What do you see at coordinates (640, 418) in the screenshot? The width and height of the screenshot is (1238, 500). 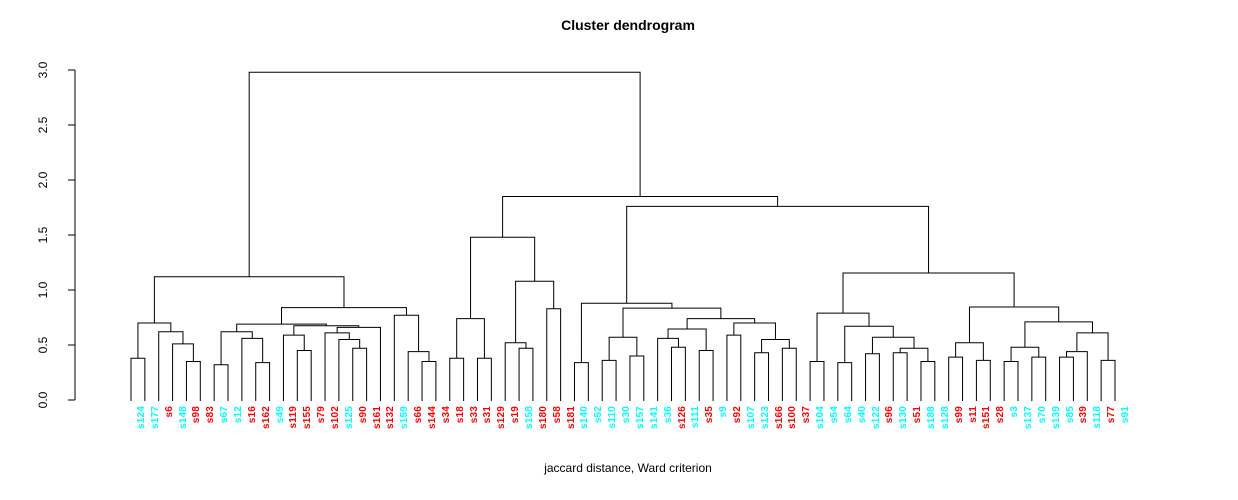 I see `leaf-label-s157: s157` at bounding box center [640, 418].